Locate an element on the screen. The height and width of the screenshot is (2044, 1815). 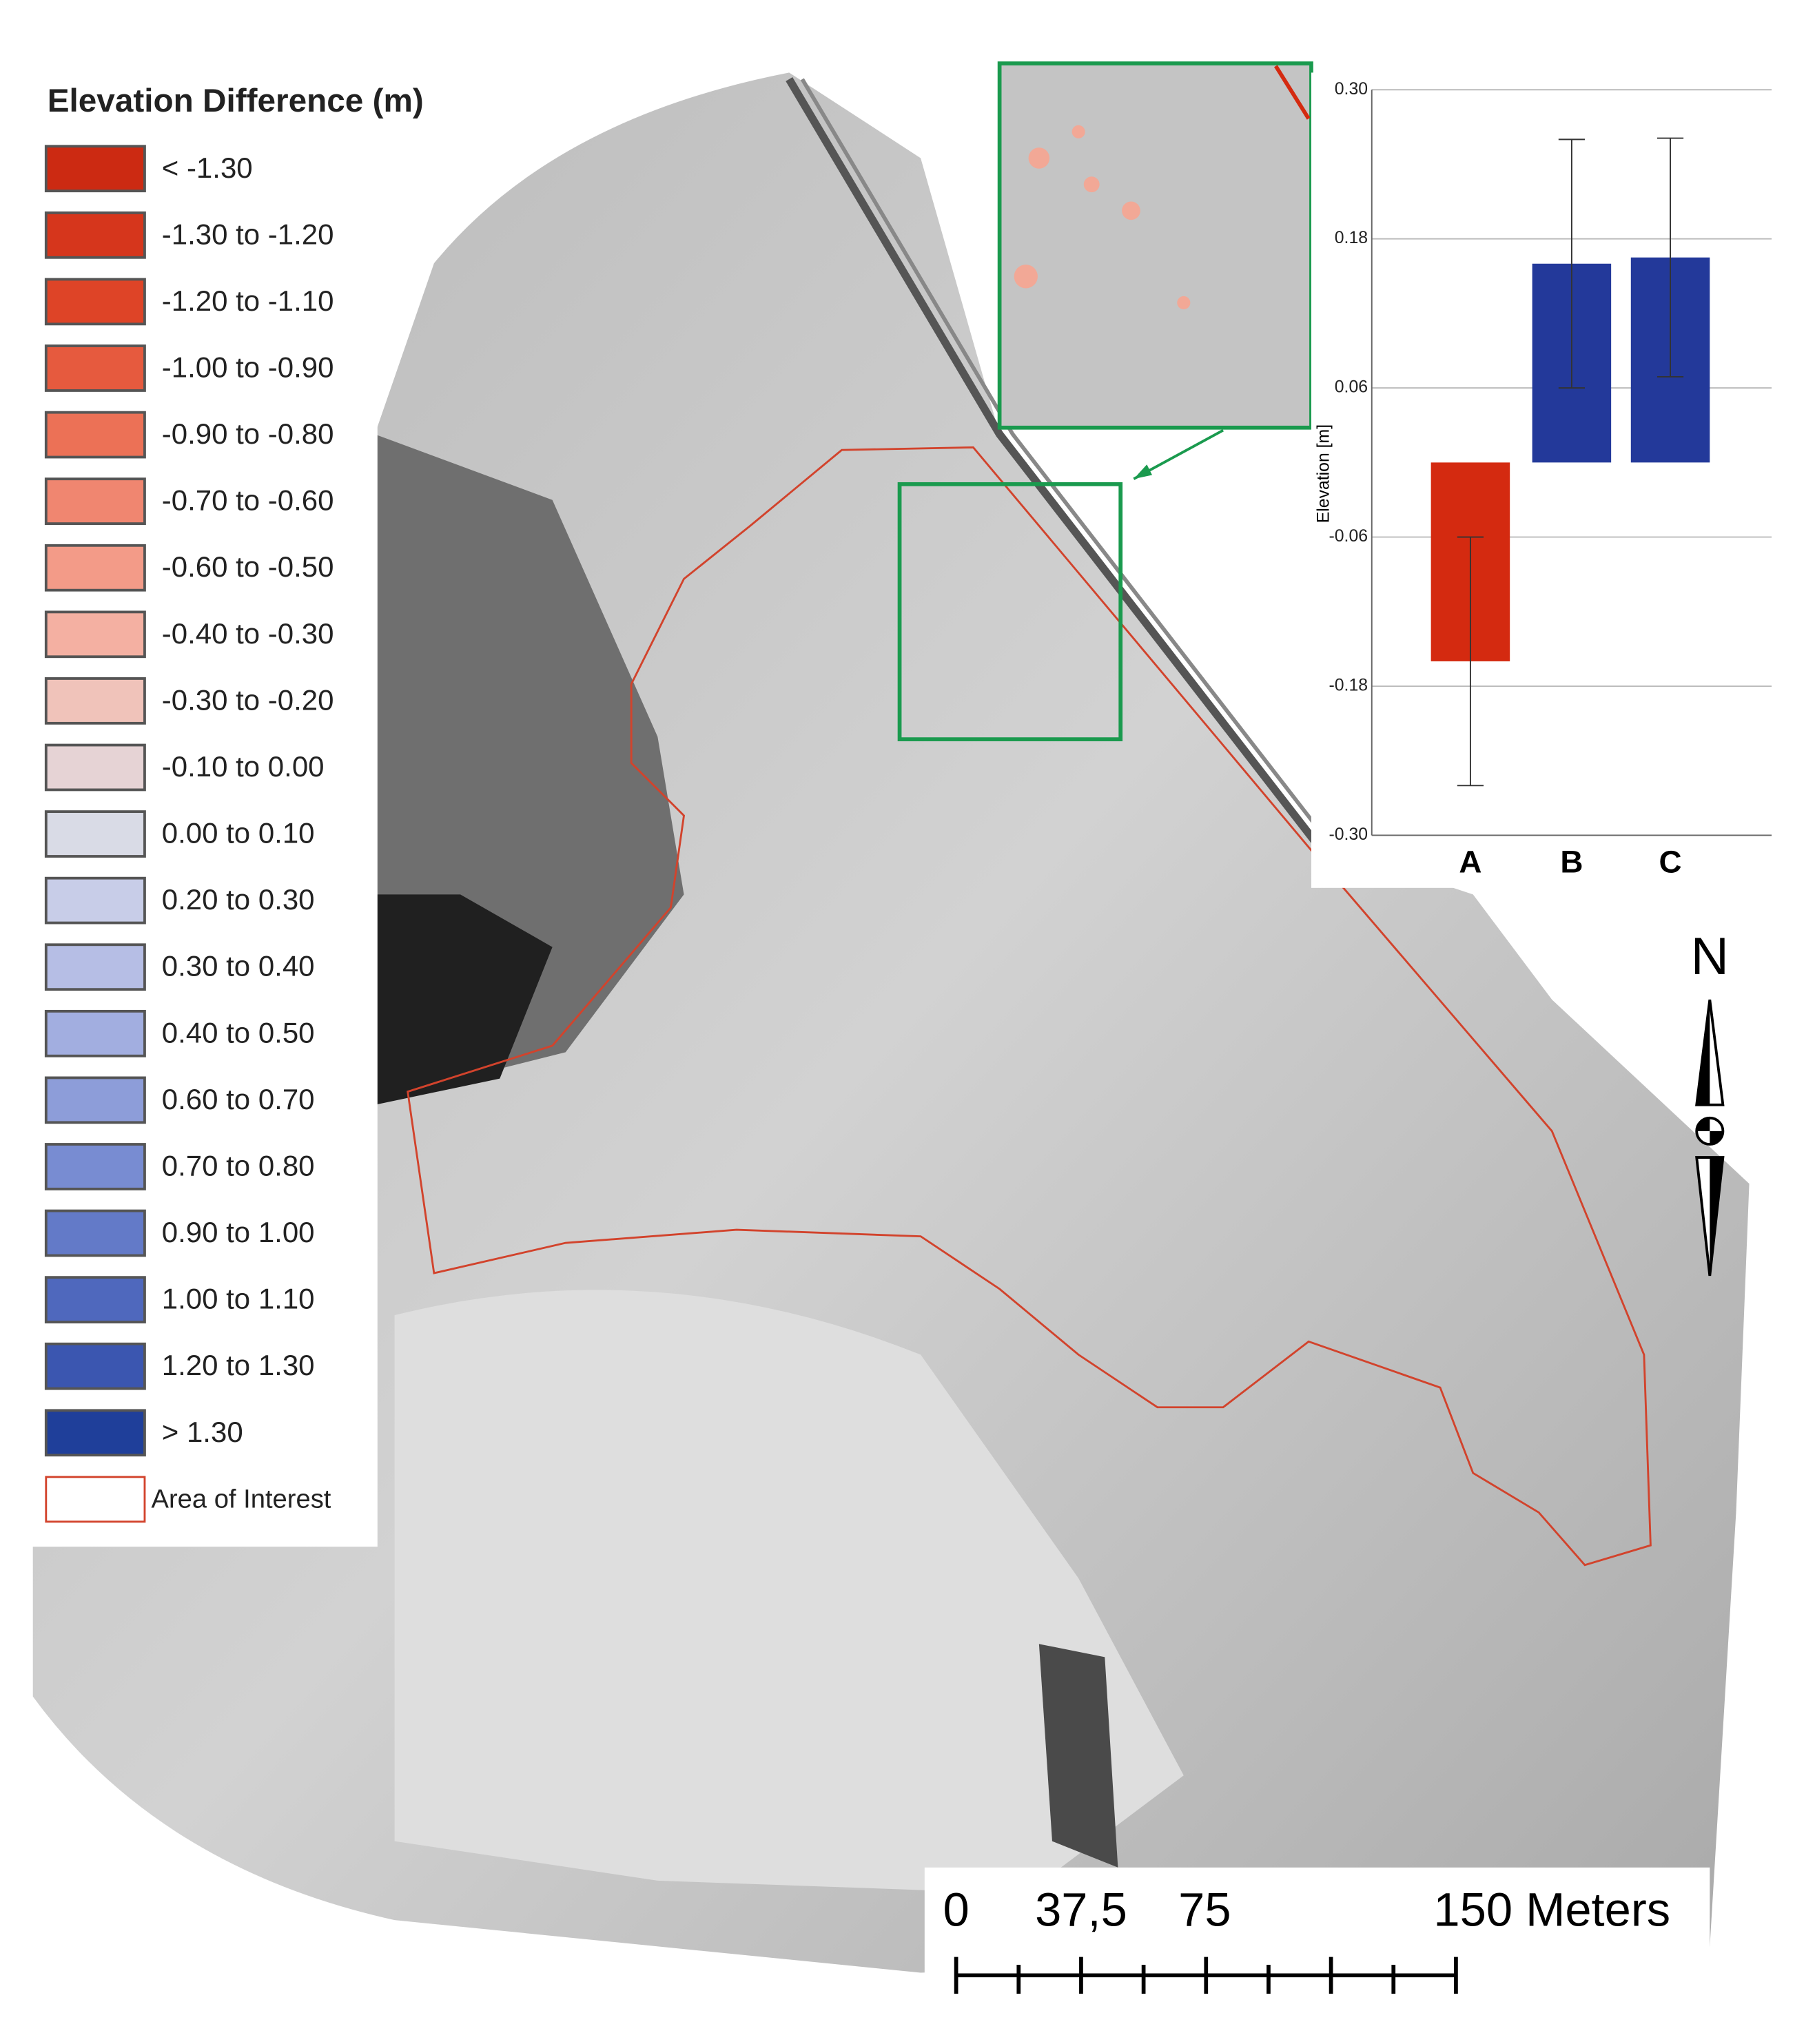
legend-label: -1.30 to -1.20 is located at coordinates (248, 234).